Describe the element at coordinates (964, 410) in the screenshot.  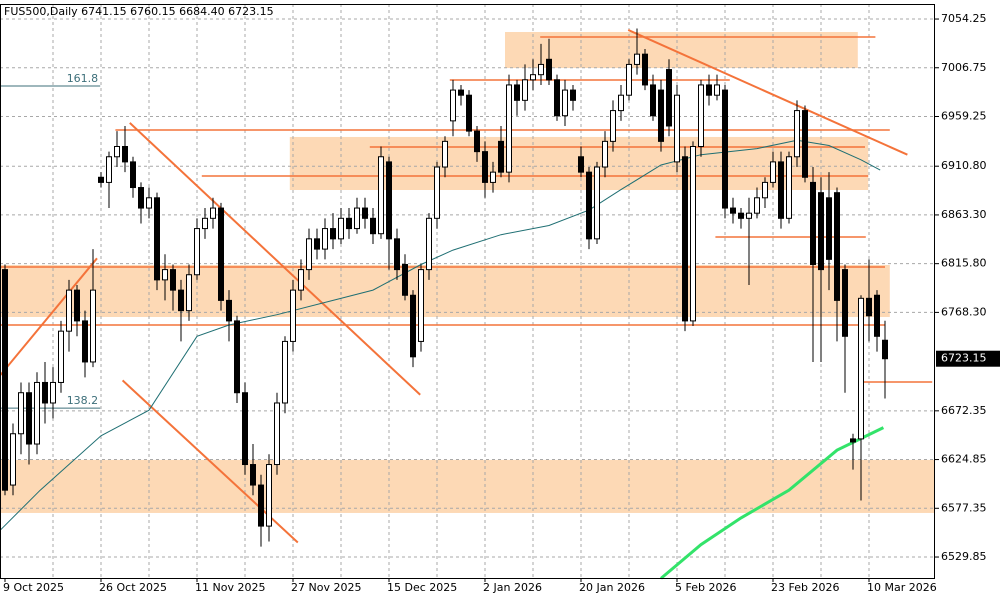
I see `y-tick-label: 6672.35` at that location.